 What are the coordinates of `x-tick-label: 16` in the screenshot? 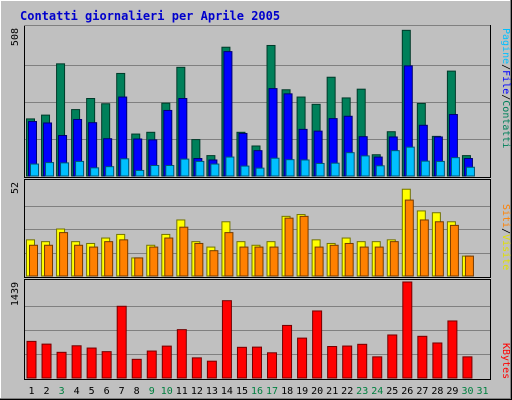 It's located at (257, 391).